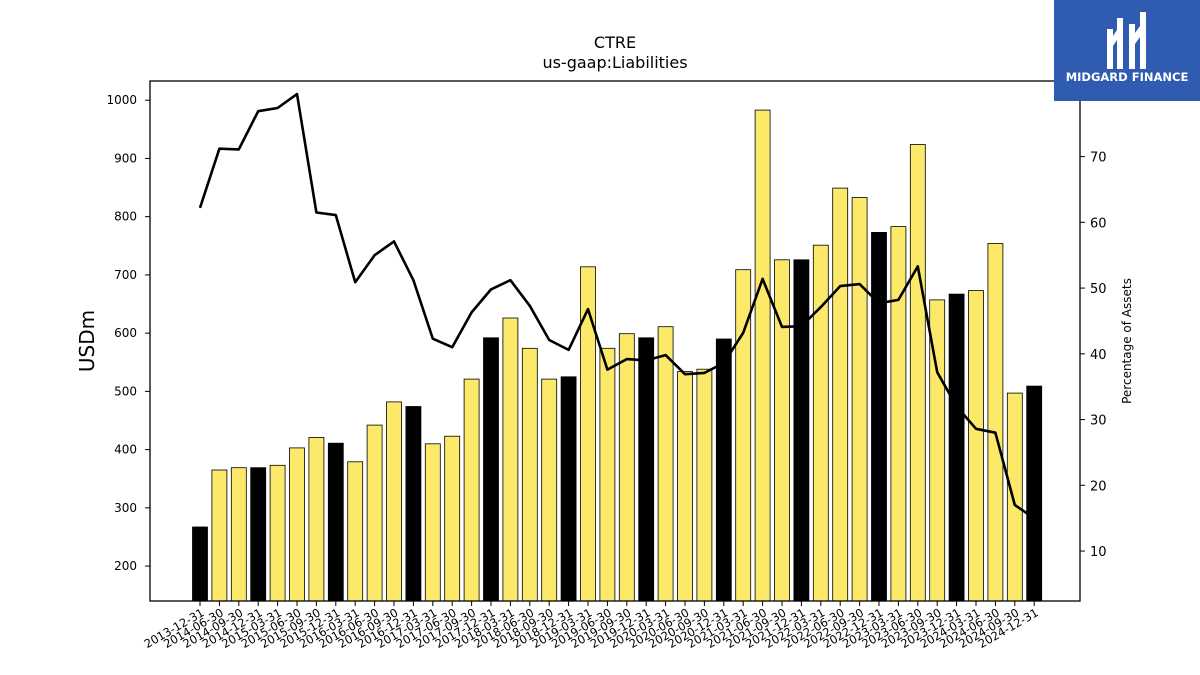  I want to click on y-tick-label: 200, so click(125, 566).